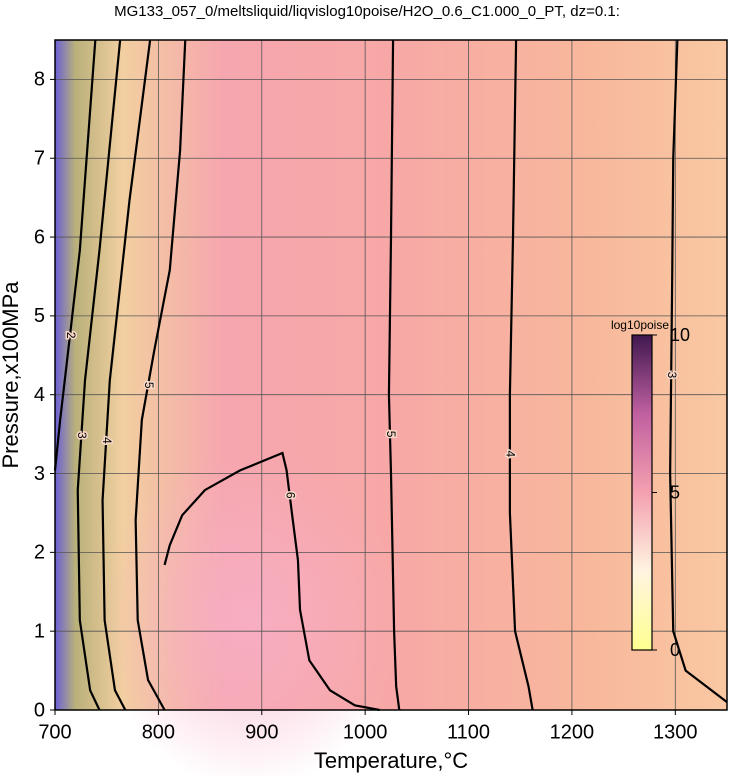 This screenshot has width=734, height=781. What do you see at coordinates (39, 474) in the screenshot?
I see `y-tick-label: 3` at bounding box center [39, 474].